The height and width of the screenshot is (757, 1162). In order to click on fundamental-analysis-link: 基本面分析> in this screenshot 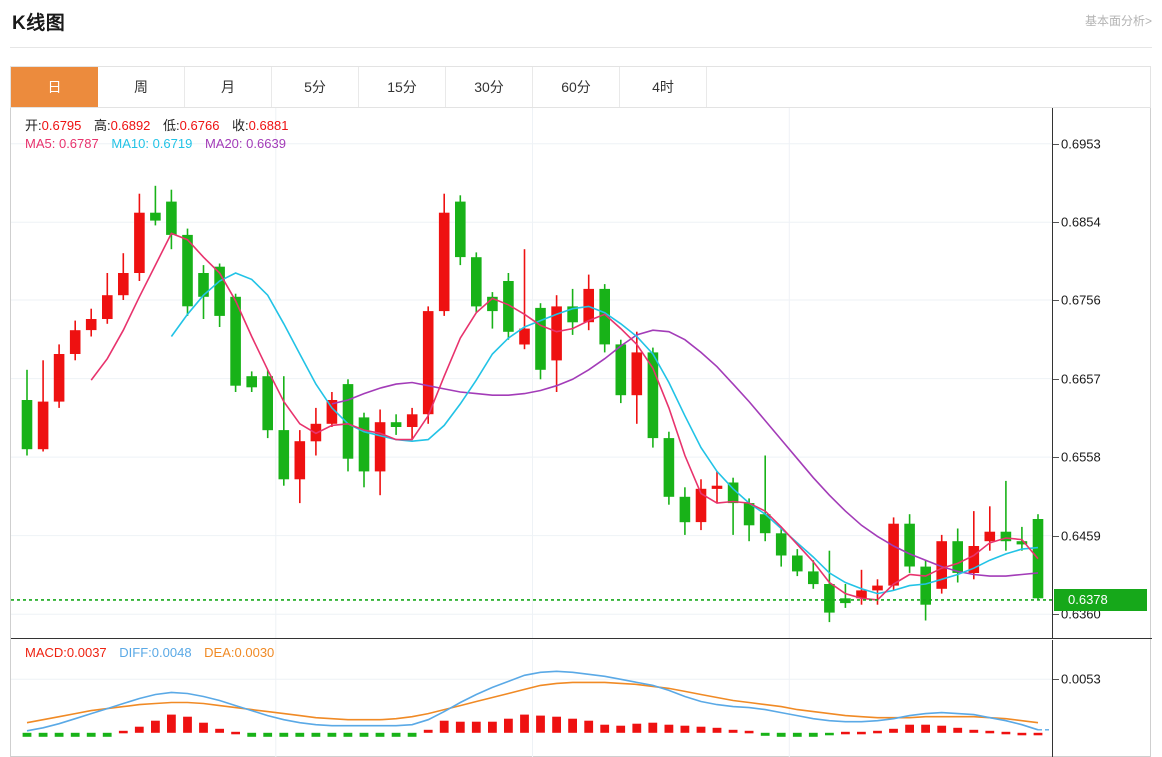, I will do `click(1118, 21)`.